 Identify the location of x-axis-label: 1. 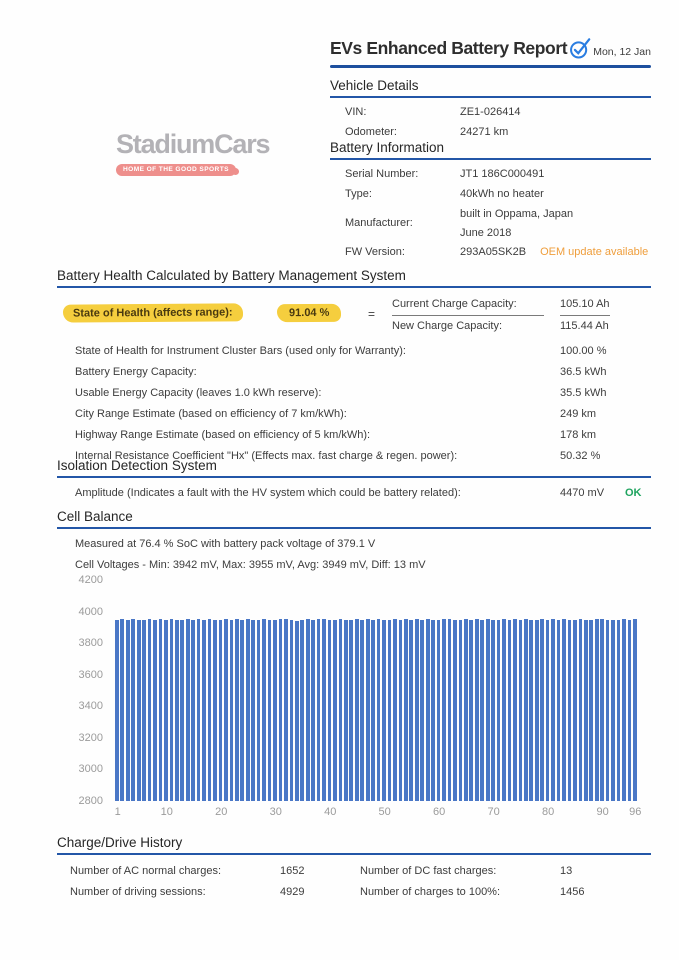
(117, 812).